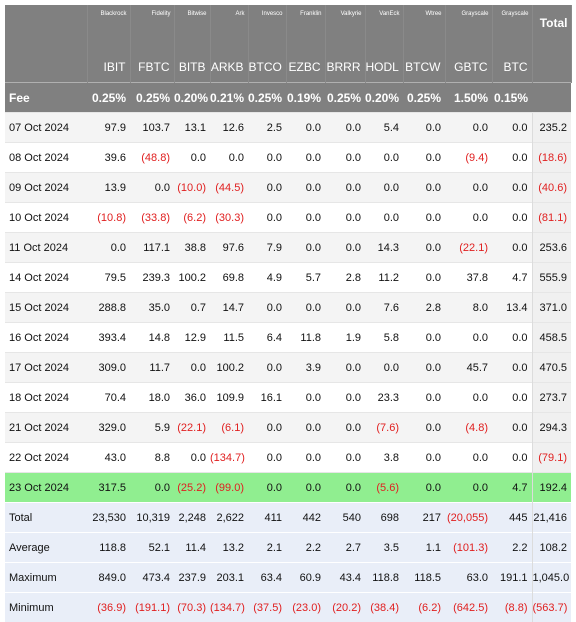  What do you see at coordinates (305, 278) in the screenshot?
I see `flow-value-cell: 5.7` at bounding box center [305, 278].